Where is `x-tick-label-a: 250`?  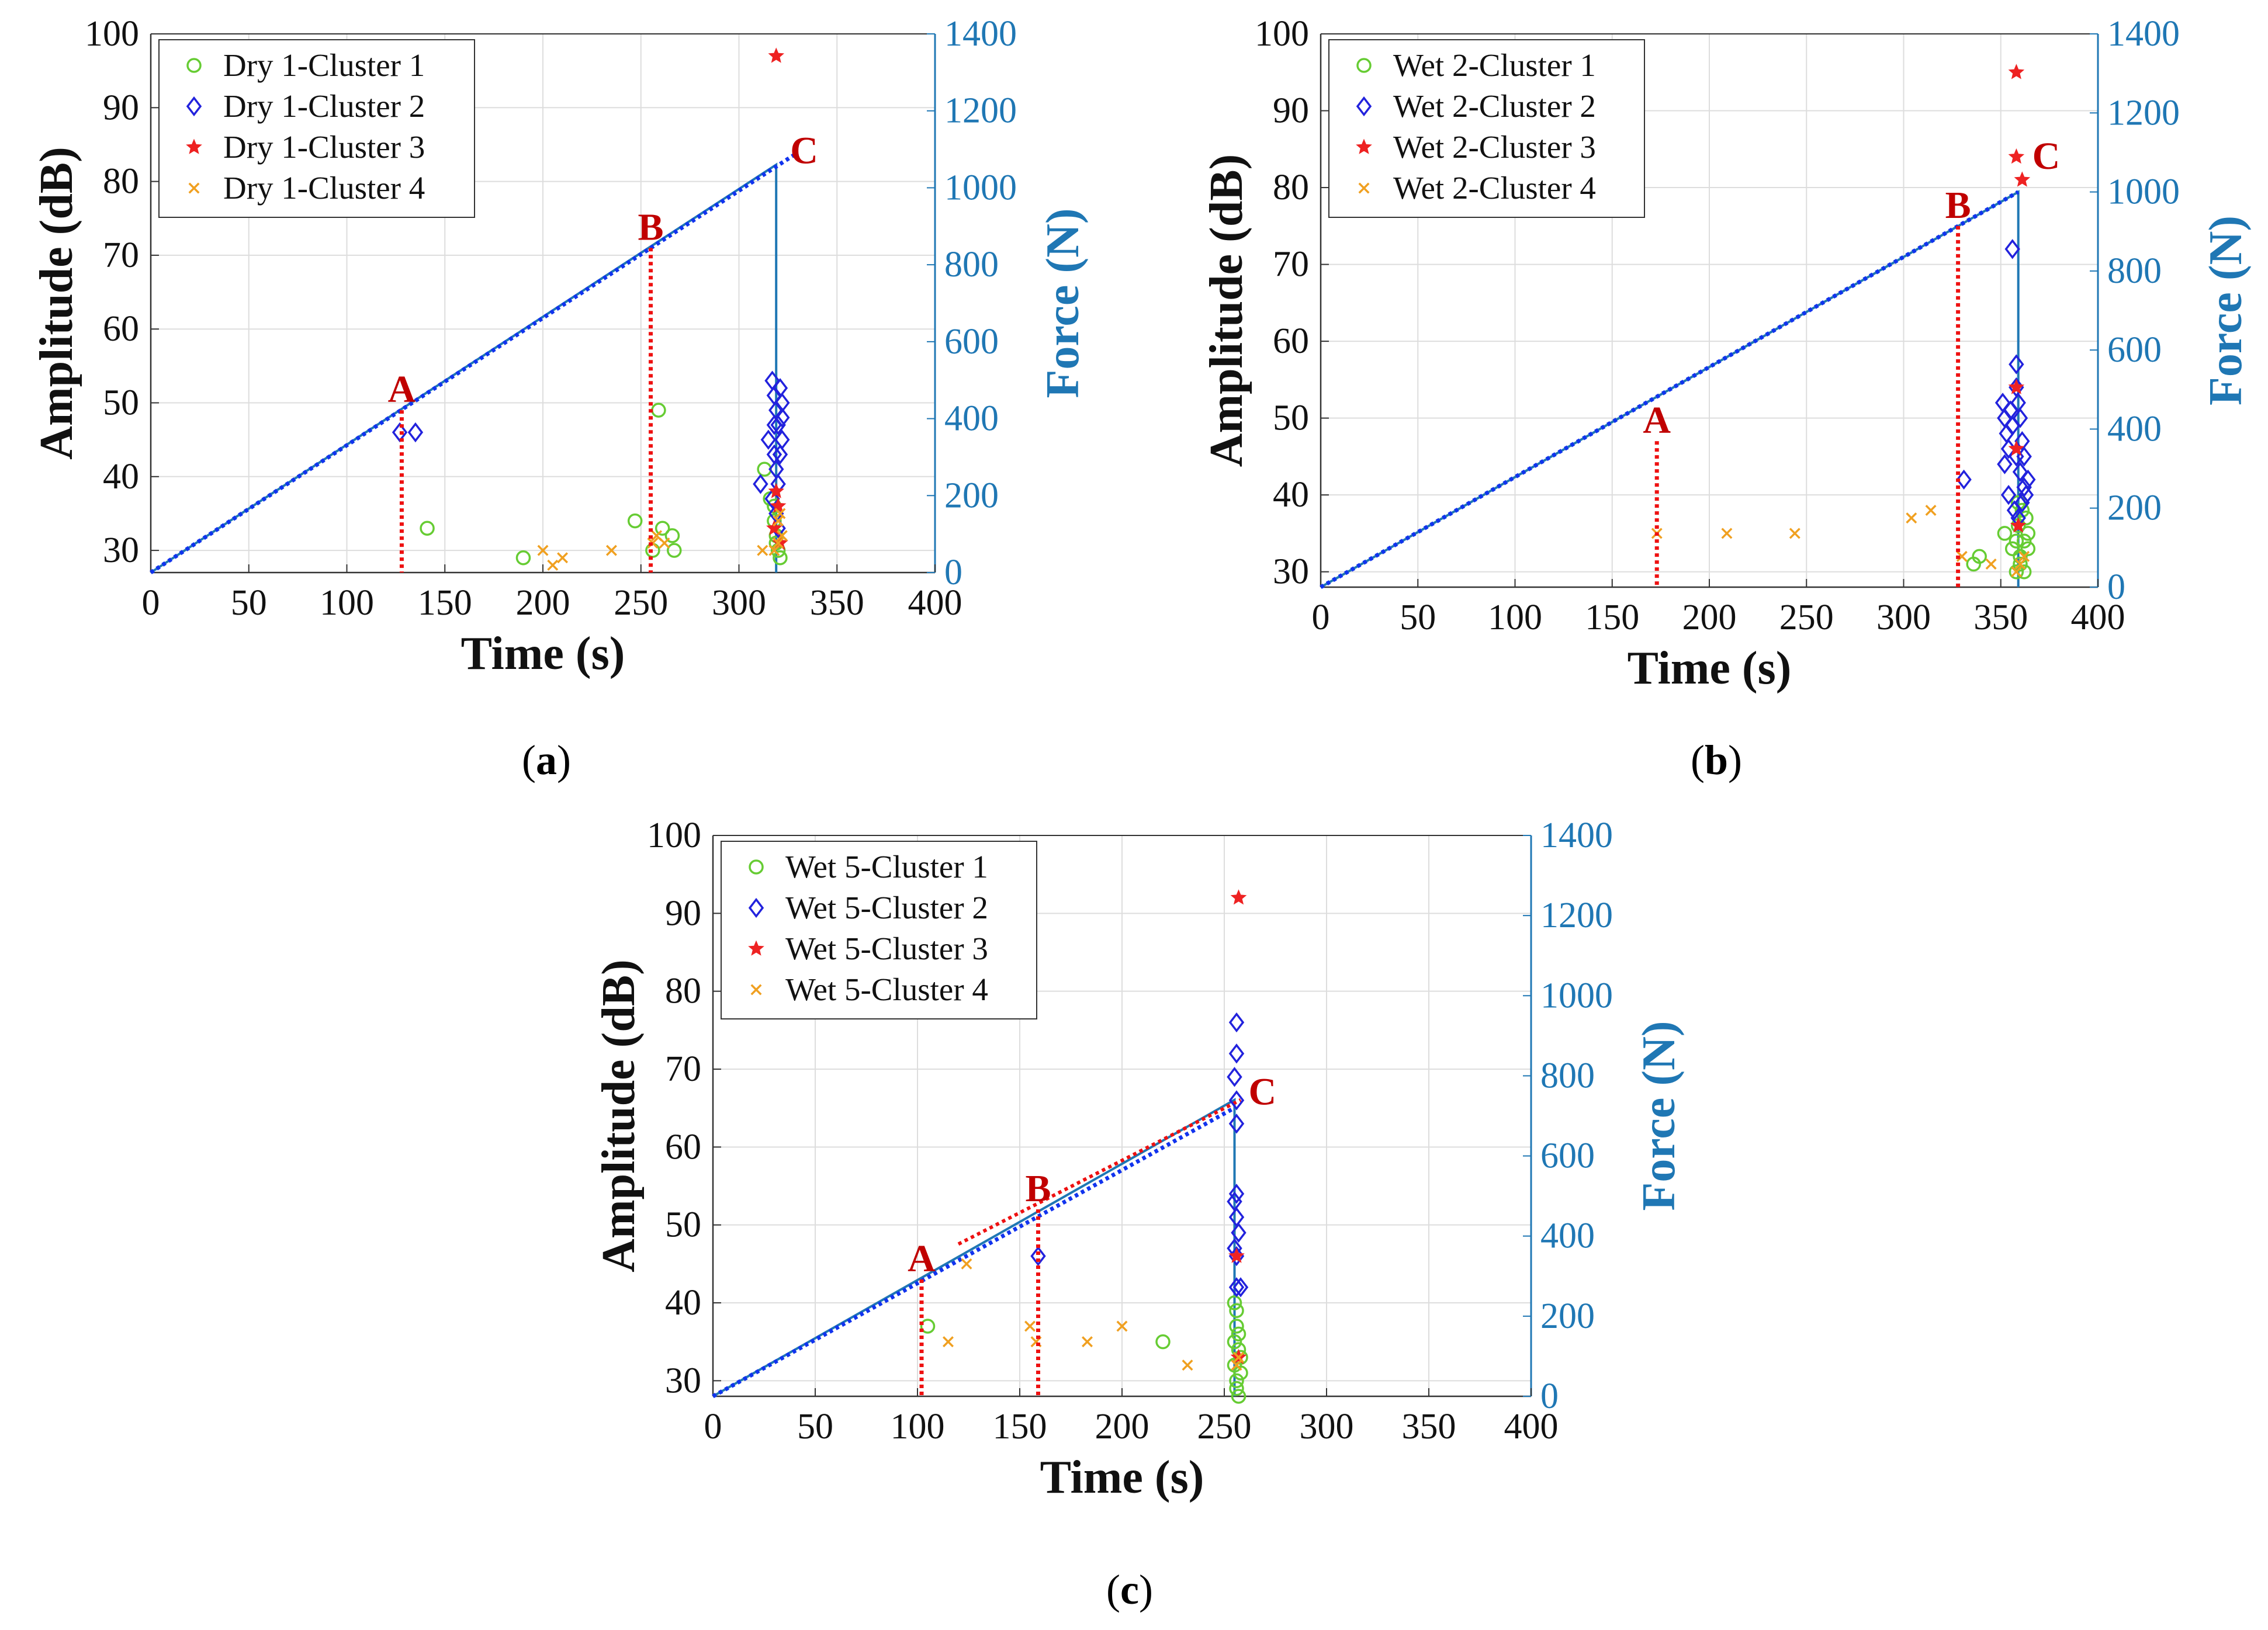 x-tick-label-a: 250 is located at coordinates (641, 603).